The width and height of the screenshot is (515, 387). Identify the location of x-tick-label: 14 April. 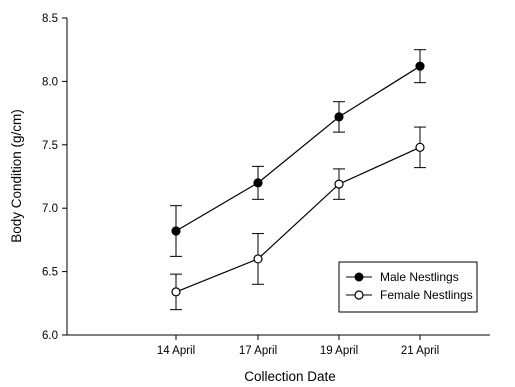
(176, 351).